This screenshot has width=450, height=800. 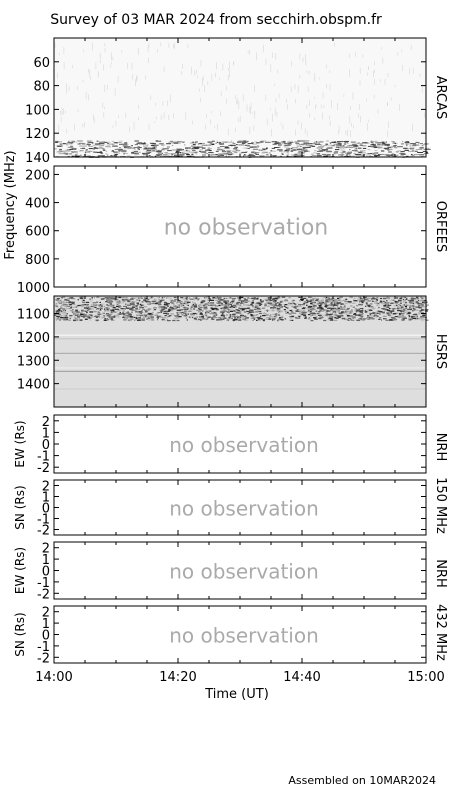 I want to click on time-tick-label: 14:20, so click(x=177, y=677).